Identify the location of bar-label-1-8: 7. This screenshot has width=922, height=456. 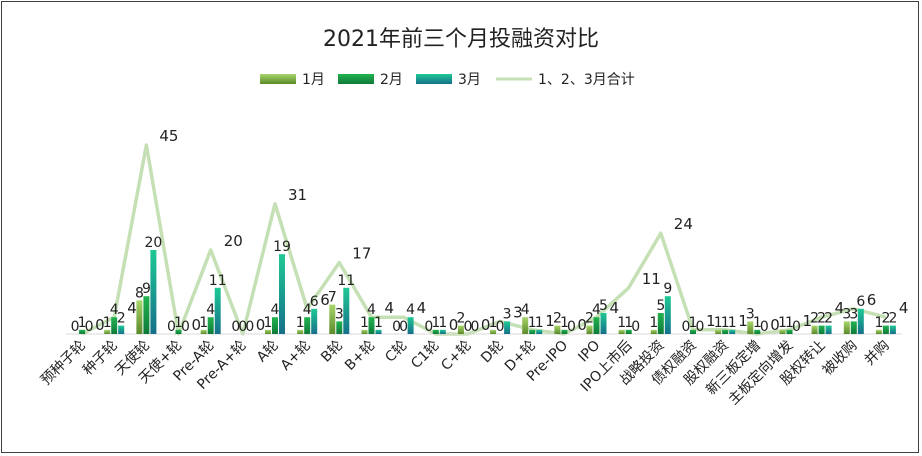
(332, 298).